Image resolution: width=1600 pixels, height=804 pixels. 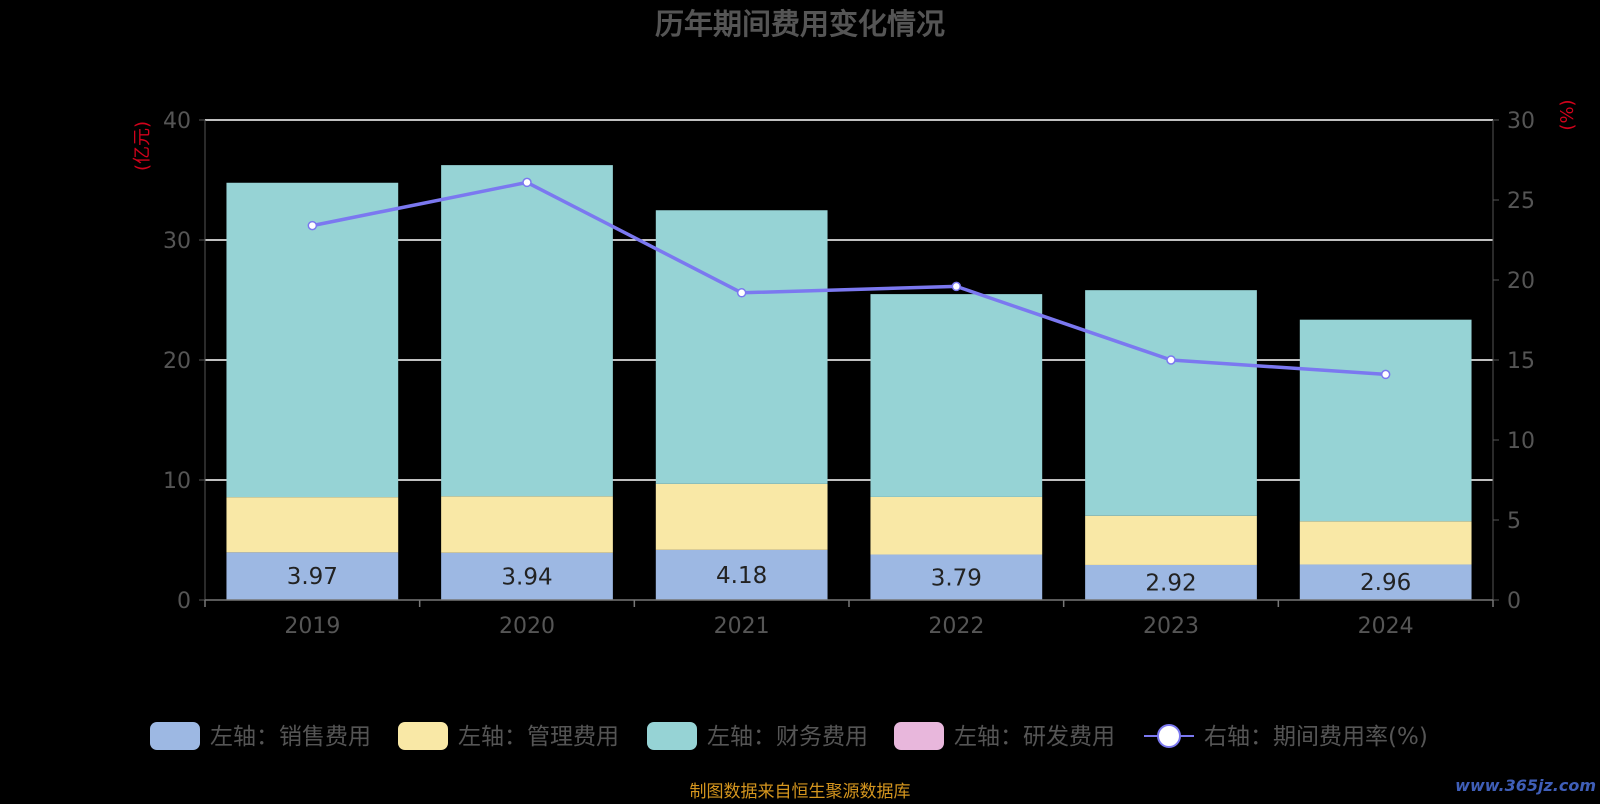 What do you see at coordinates (177, 481) in the screenshot?
I see `left-axis-tick-label: 10` at bounding box center [177, 481].